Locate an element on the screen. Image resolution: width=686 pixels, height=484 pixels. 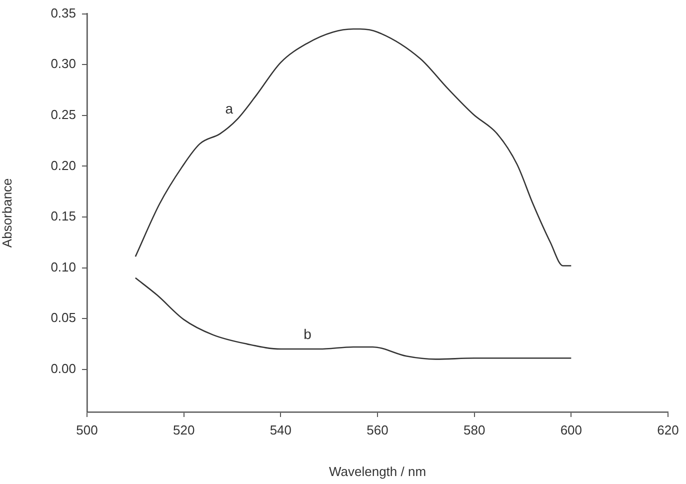
y-tick-label: 0.00 is located at coordinates (63, 368).